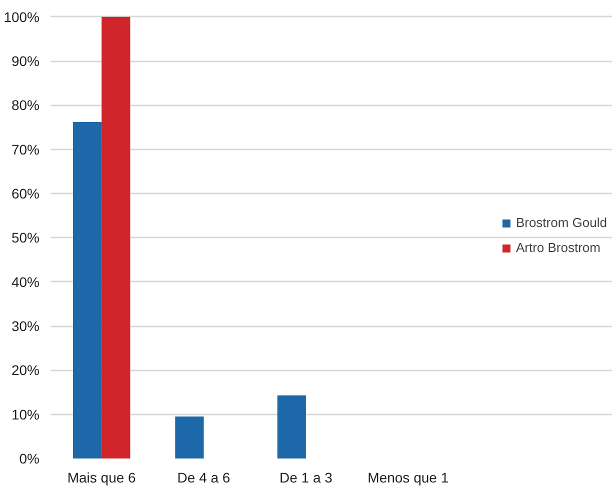 The image size is (612, 488). Describe the element at coordinates (25, 282) in the screenshot. I see `y-tick-label: 40%` at that location.